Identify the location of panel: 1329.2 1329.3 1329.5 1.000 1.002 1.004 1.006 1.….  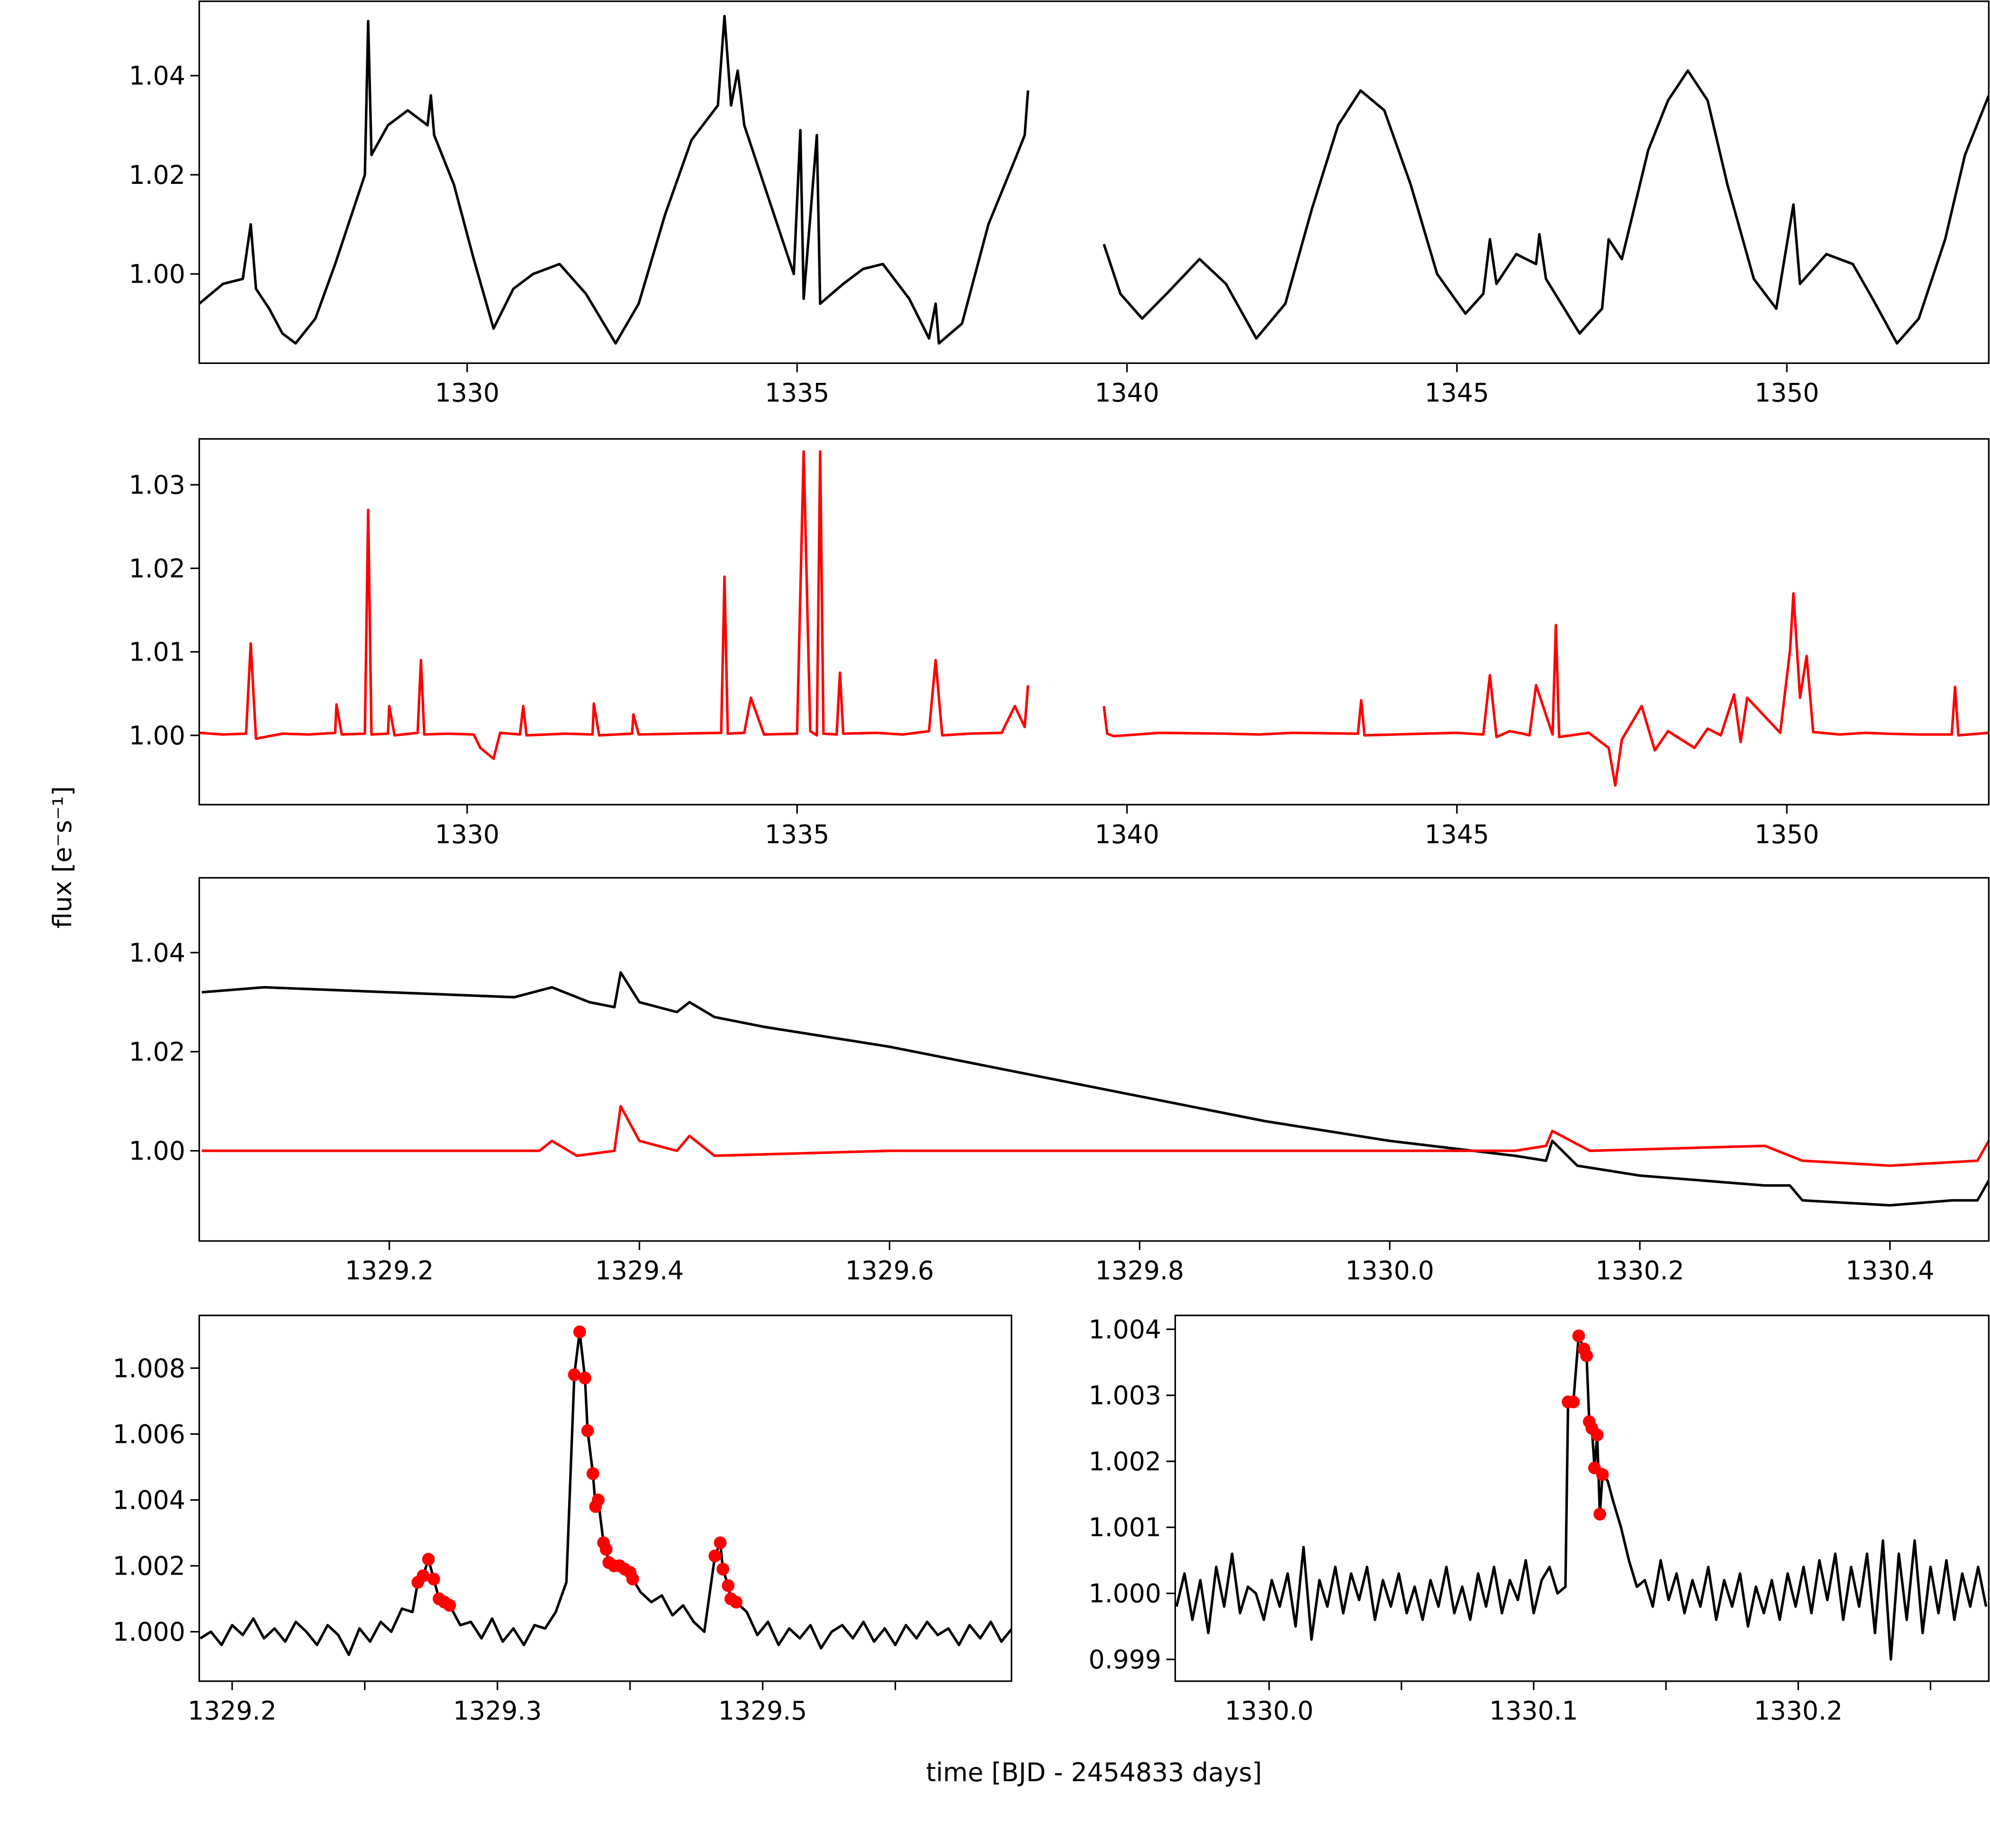
(563, 1520).